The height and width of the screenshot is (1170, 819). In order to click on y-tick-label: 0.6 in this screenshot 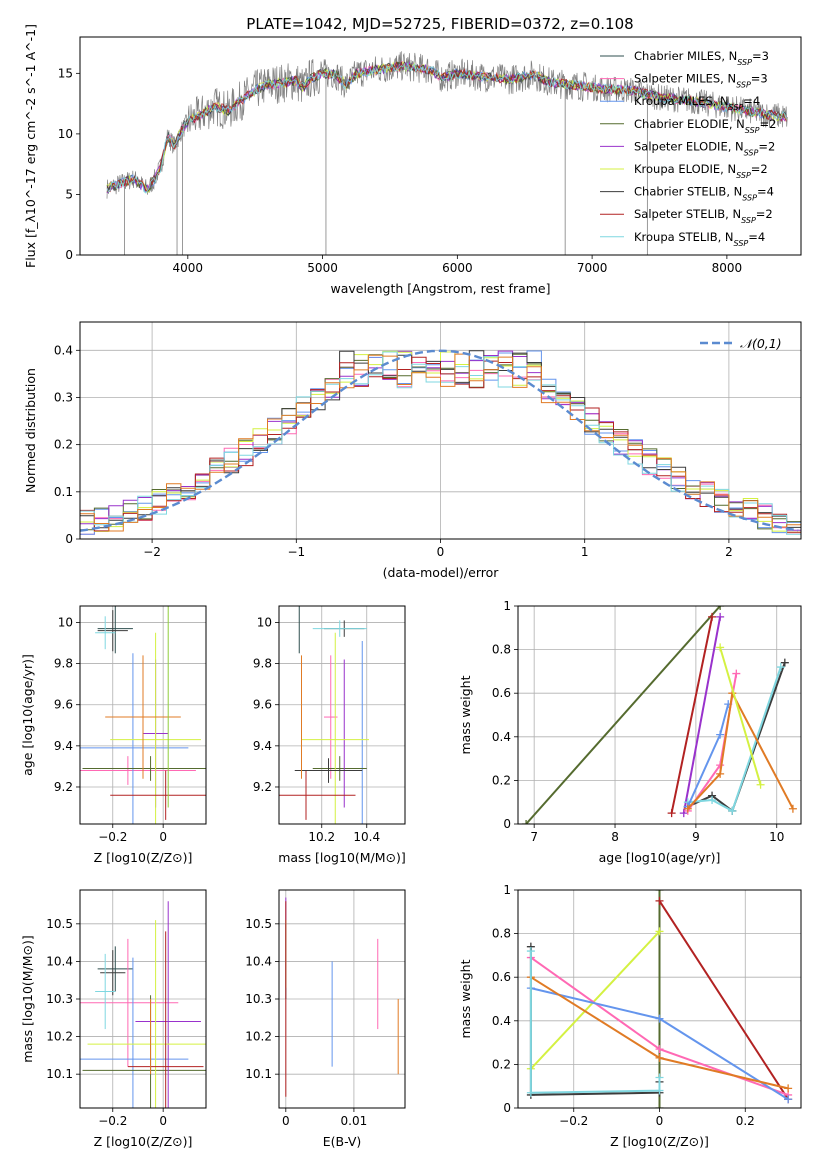, I will do `click(501, 693)`.